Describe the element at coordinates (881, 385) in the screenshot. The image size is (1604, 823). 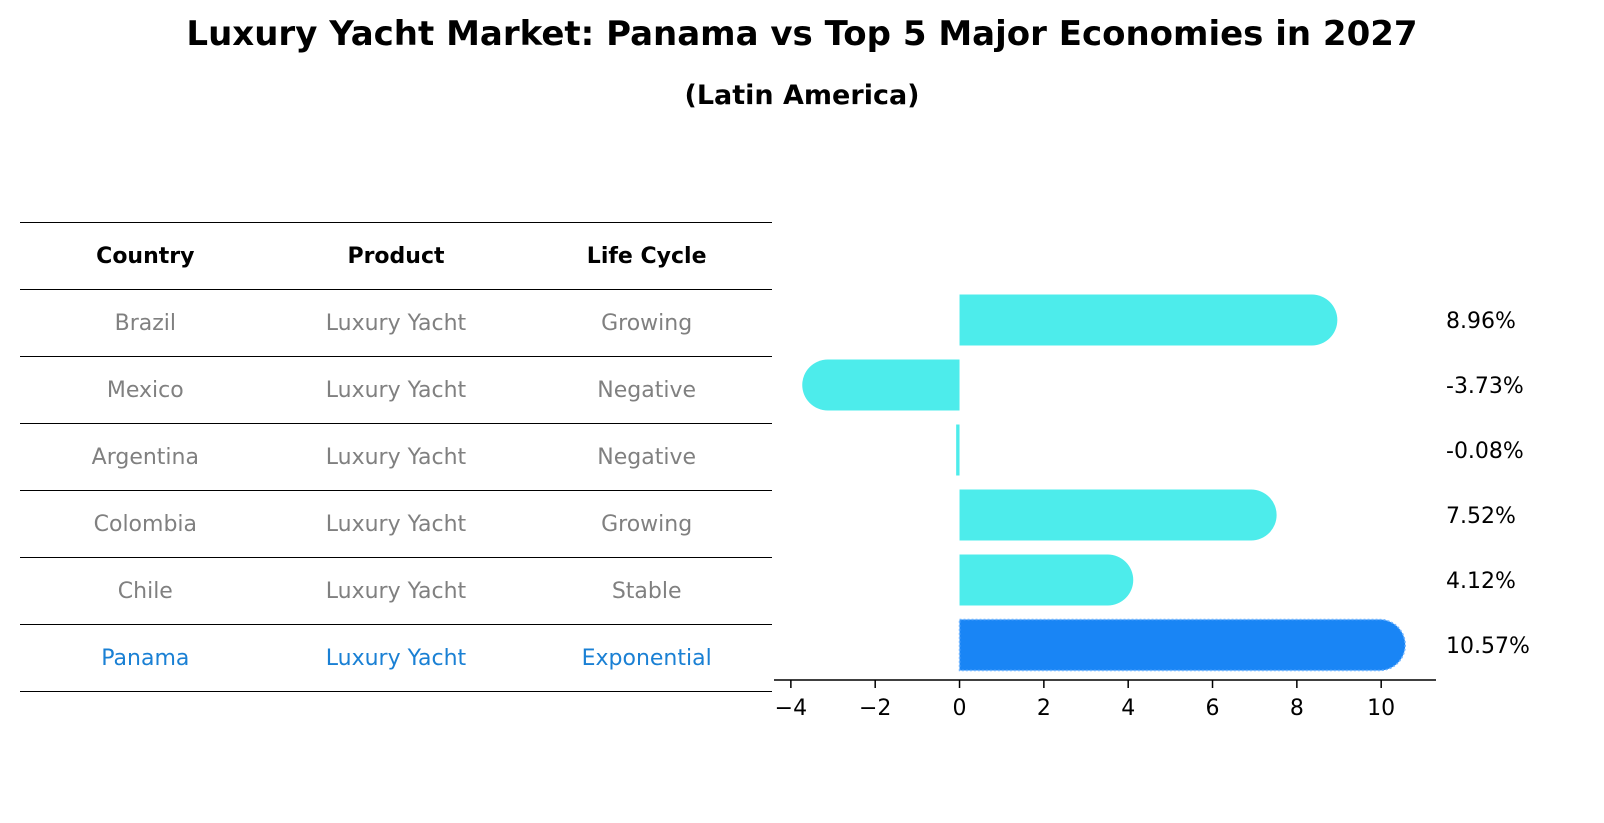
I see `bar-mexico` at that location.